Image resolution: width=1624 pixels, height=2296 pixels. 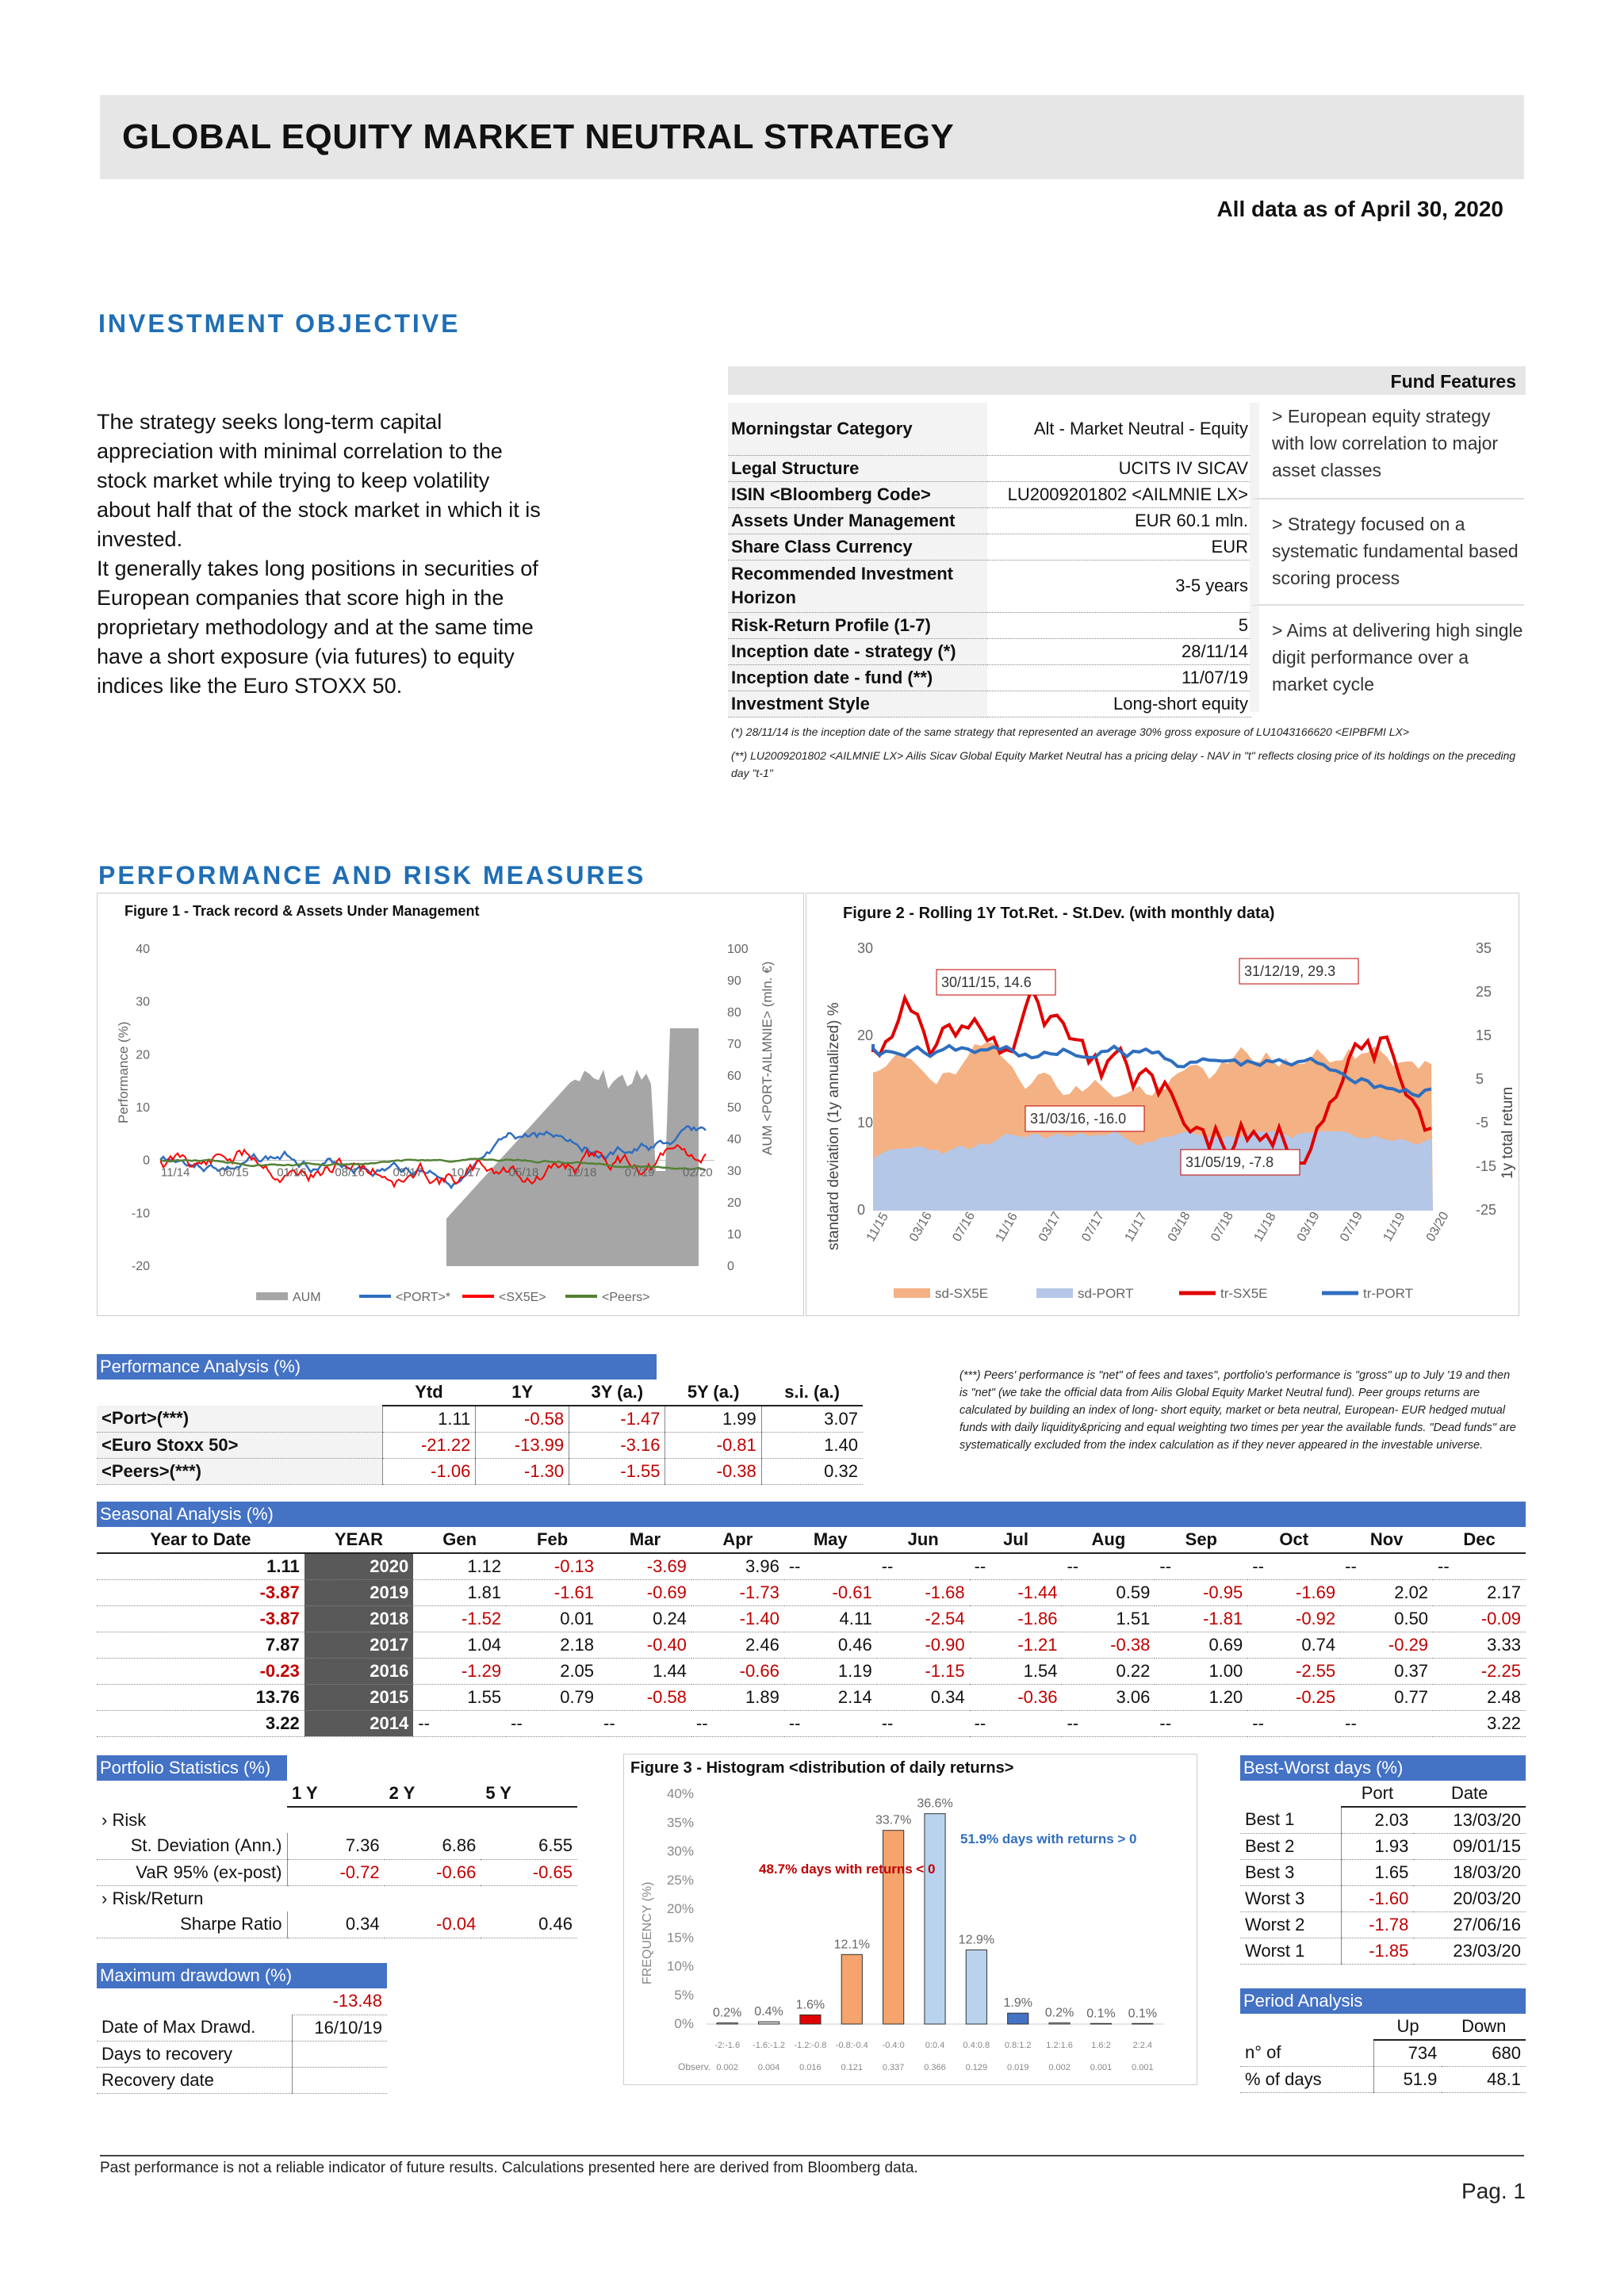 I want to click on stats-value: 7.36, so click(x=336, y=1847).